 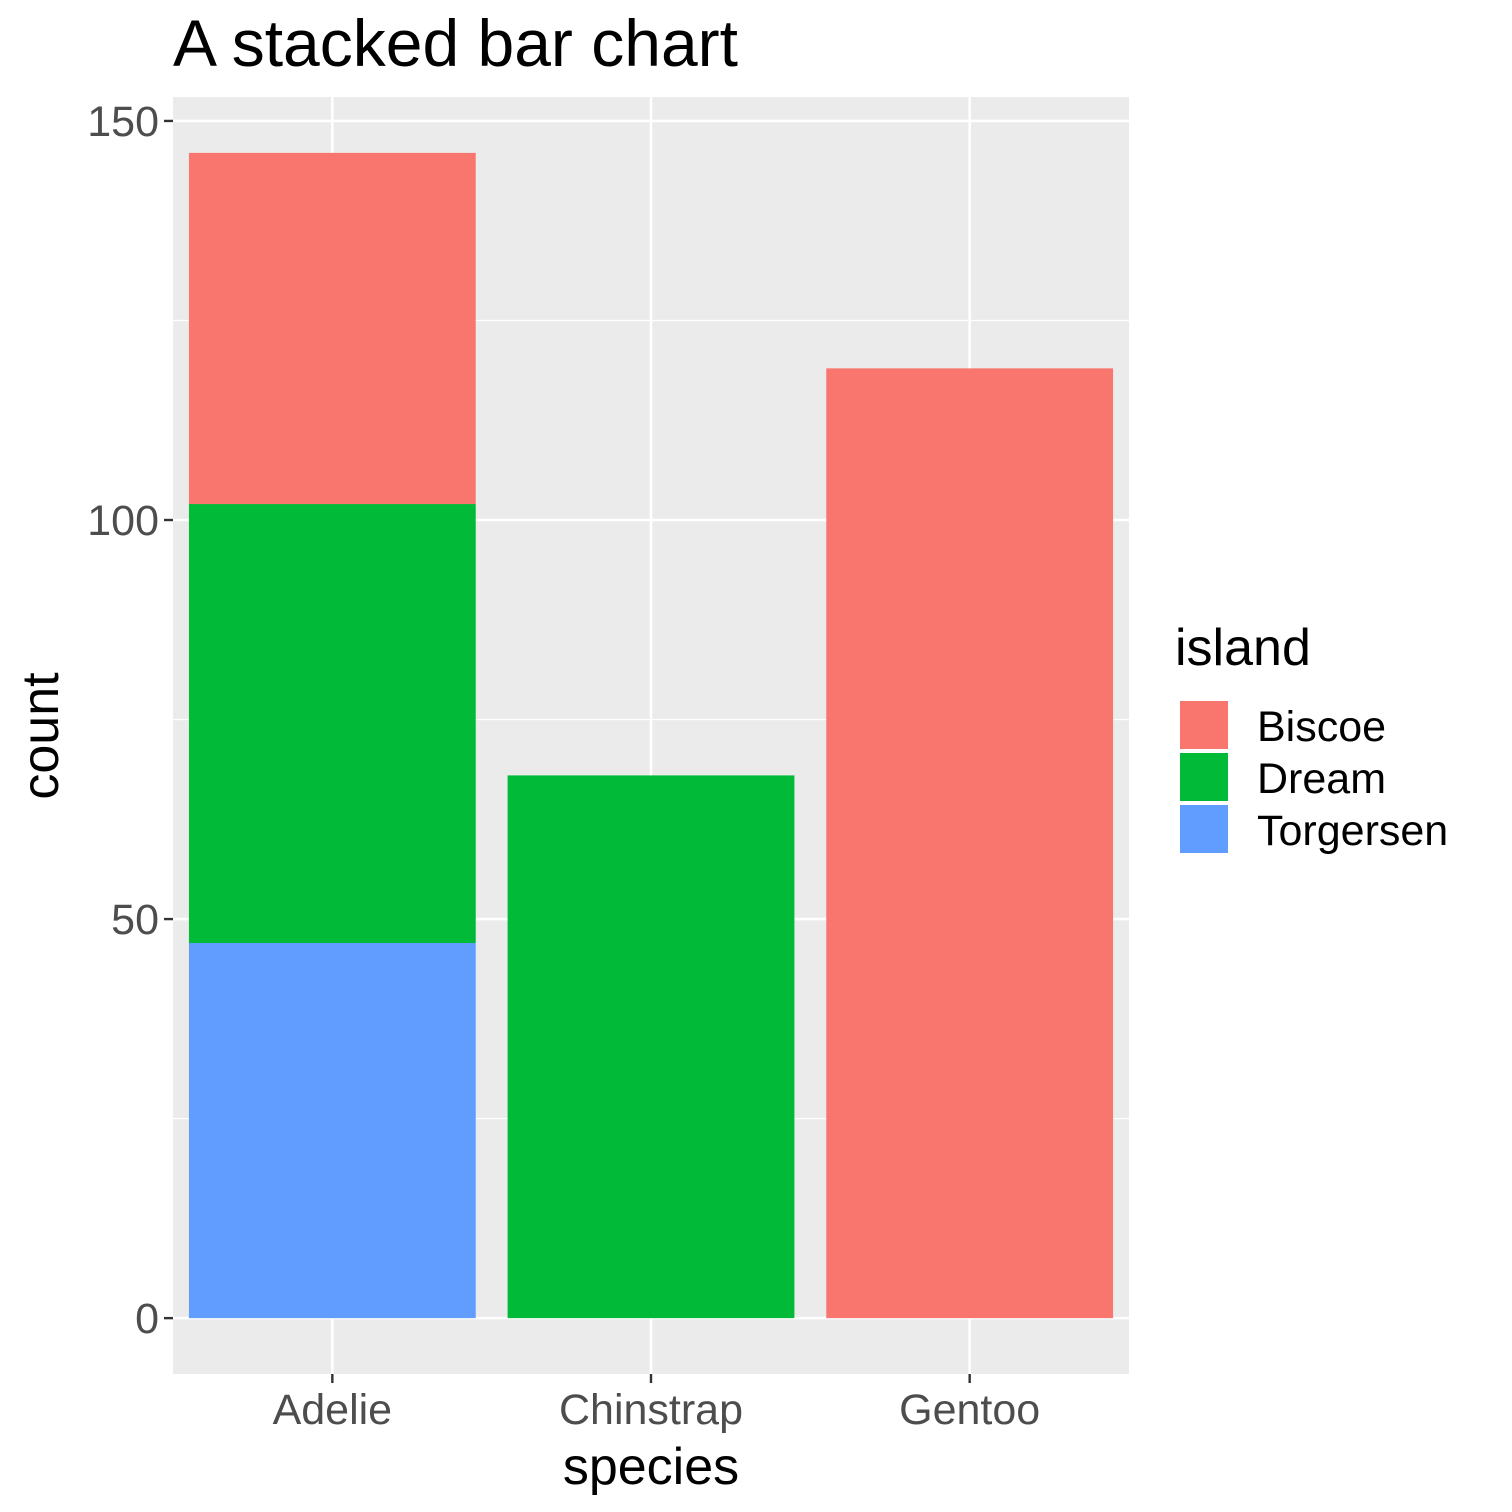 I want to click on legend-title: island, so click(x=1243, y=648).